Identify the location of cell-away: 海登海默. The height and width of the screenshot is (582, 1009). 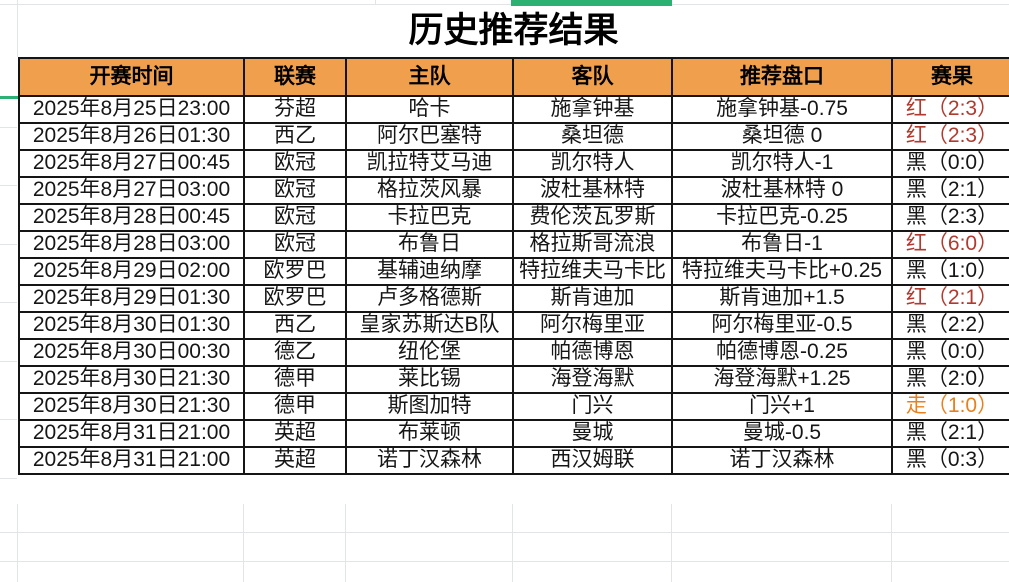
(592, 379).